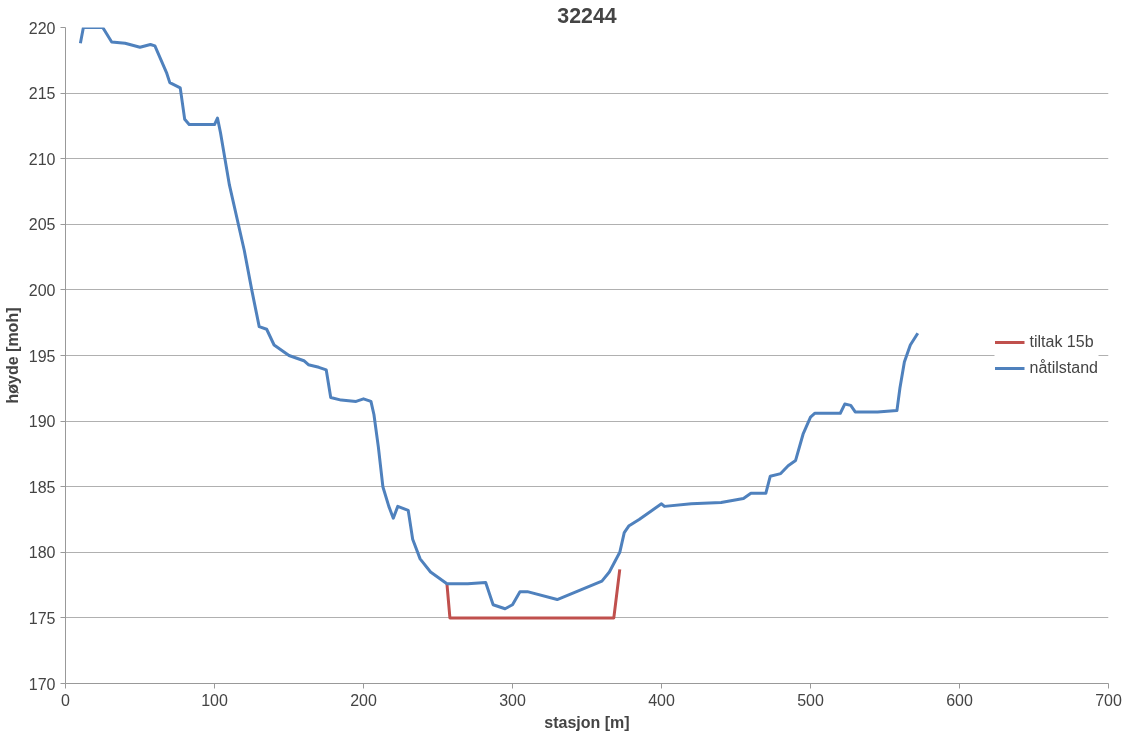  Describe the element at coordinates (42, 487) in the screenshot. I see `y-tick-label: 185` at that location.